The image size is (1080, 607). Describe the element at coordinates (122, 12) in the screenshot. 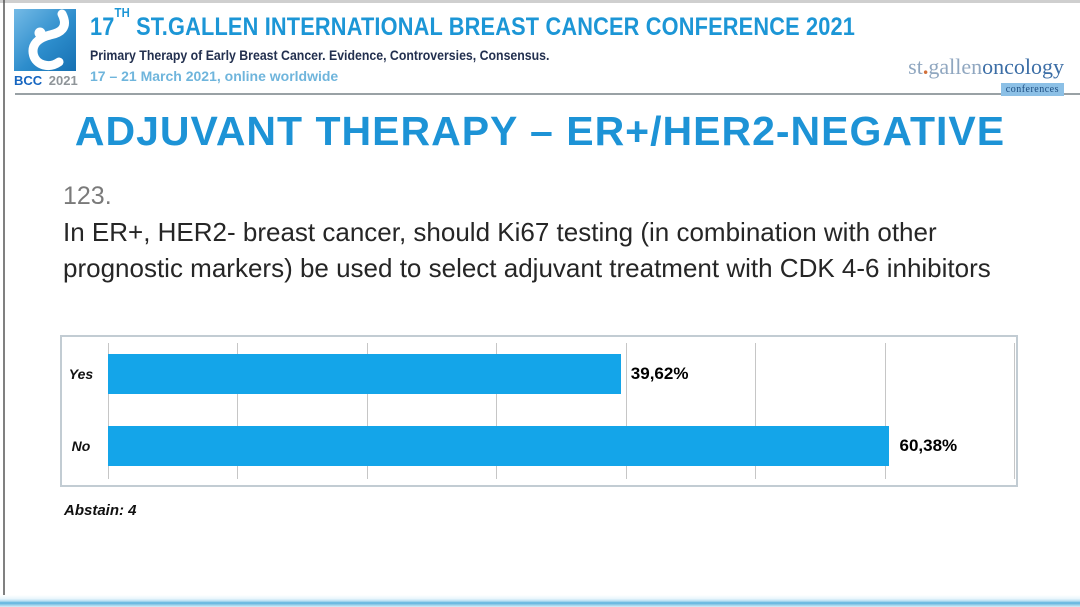

I see `conference-title-ordinal: TH` at that location.